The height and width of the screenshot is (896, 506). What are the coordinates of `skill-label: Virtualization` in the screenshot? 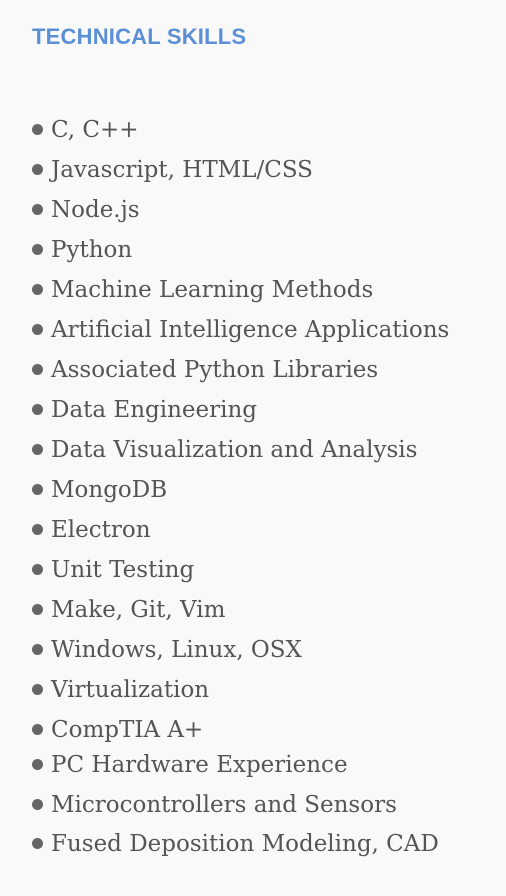 It's located at (130, 690).